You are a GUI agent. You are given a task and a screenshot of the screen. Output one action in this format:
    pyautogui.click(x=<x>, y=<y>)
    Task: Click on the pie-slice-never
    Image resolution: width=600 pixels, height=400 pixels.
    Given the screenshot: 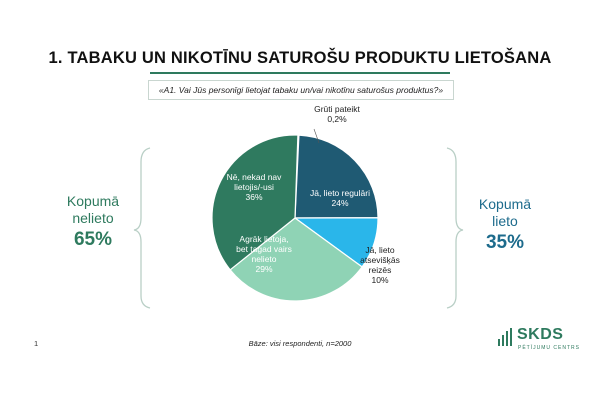 What is the action you would take?
    pyautogui.click(x=255, y=202)
    